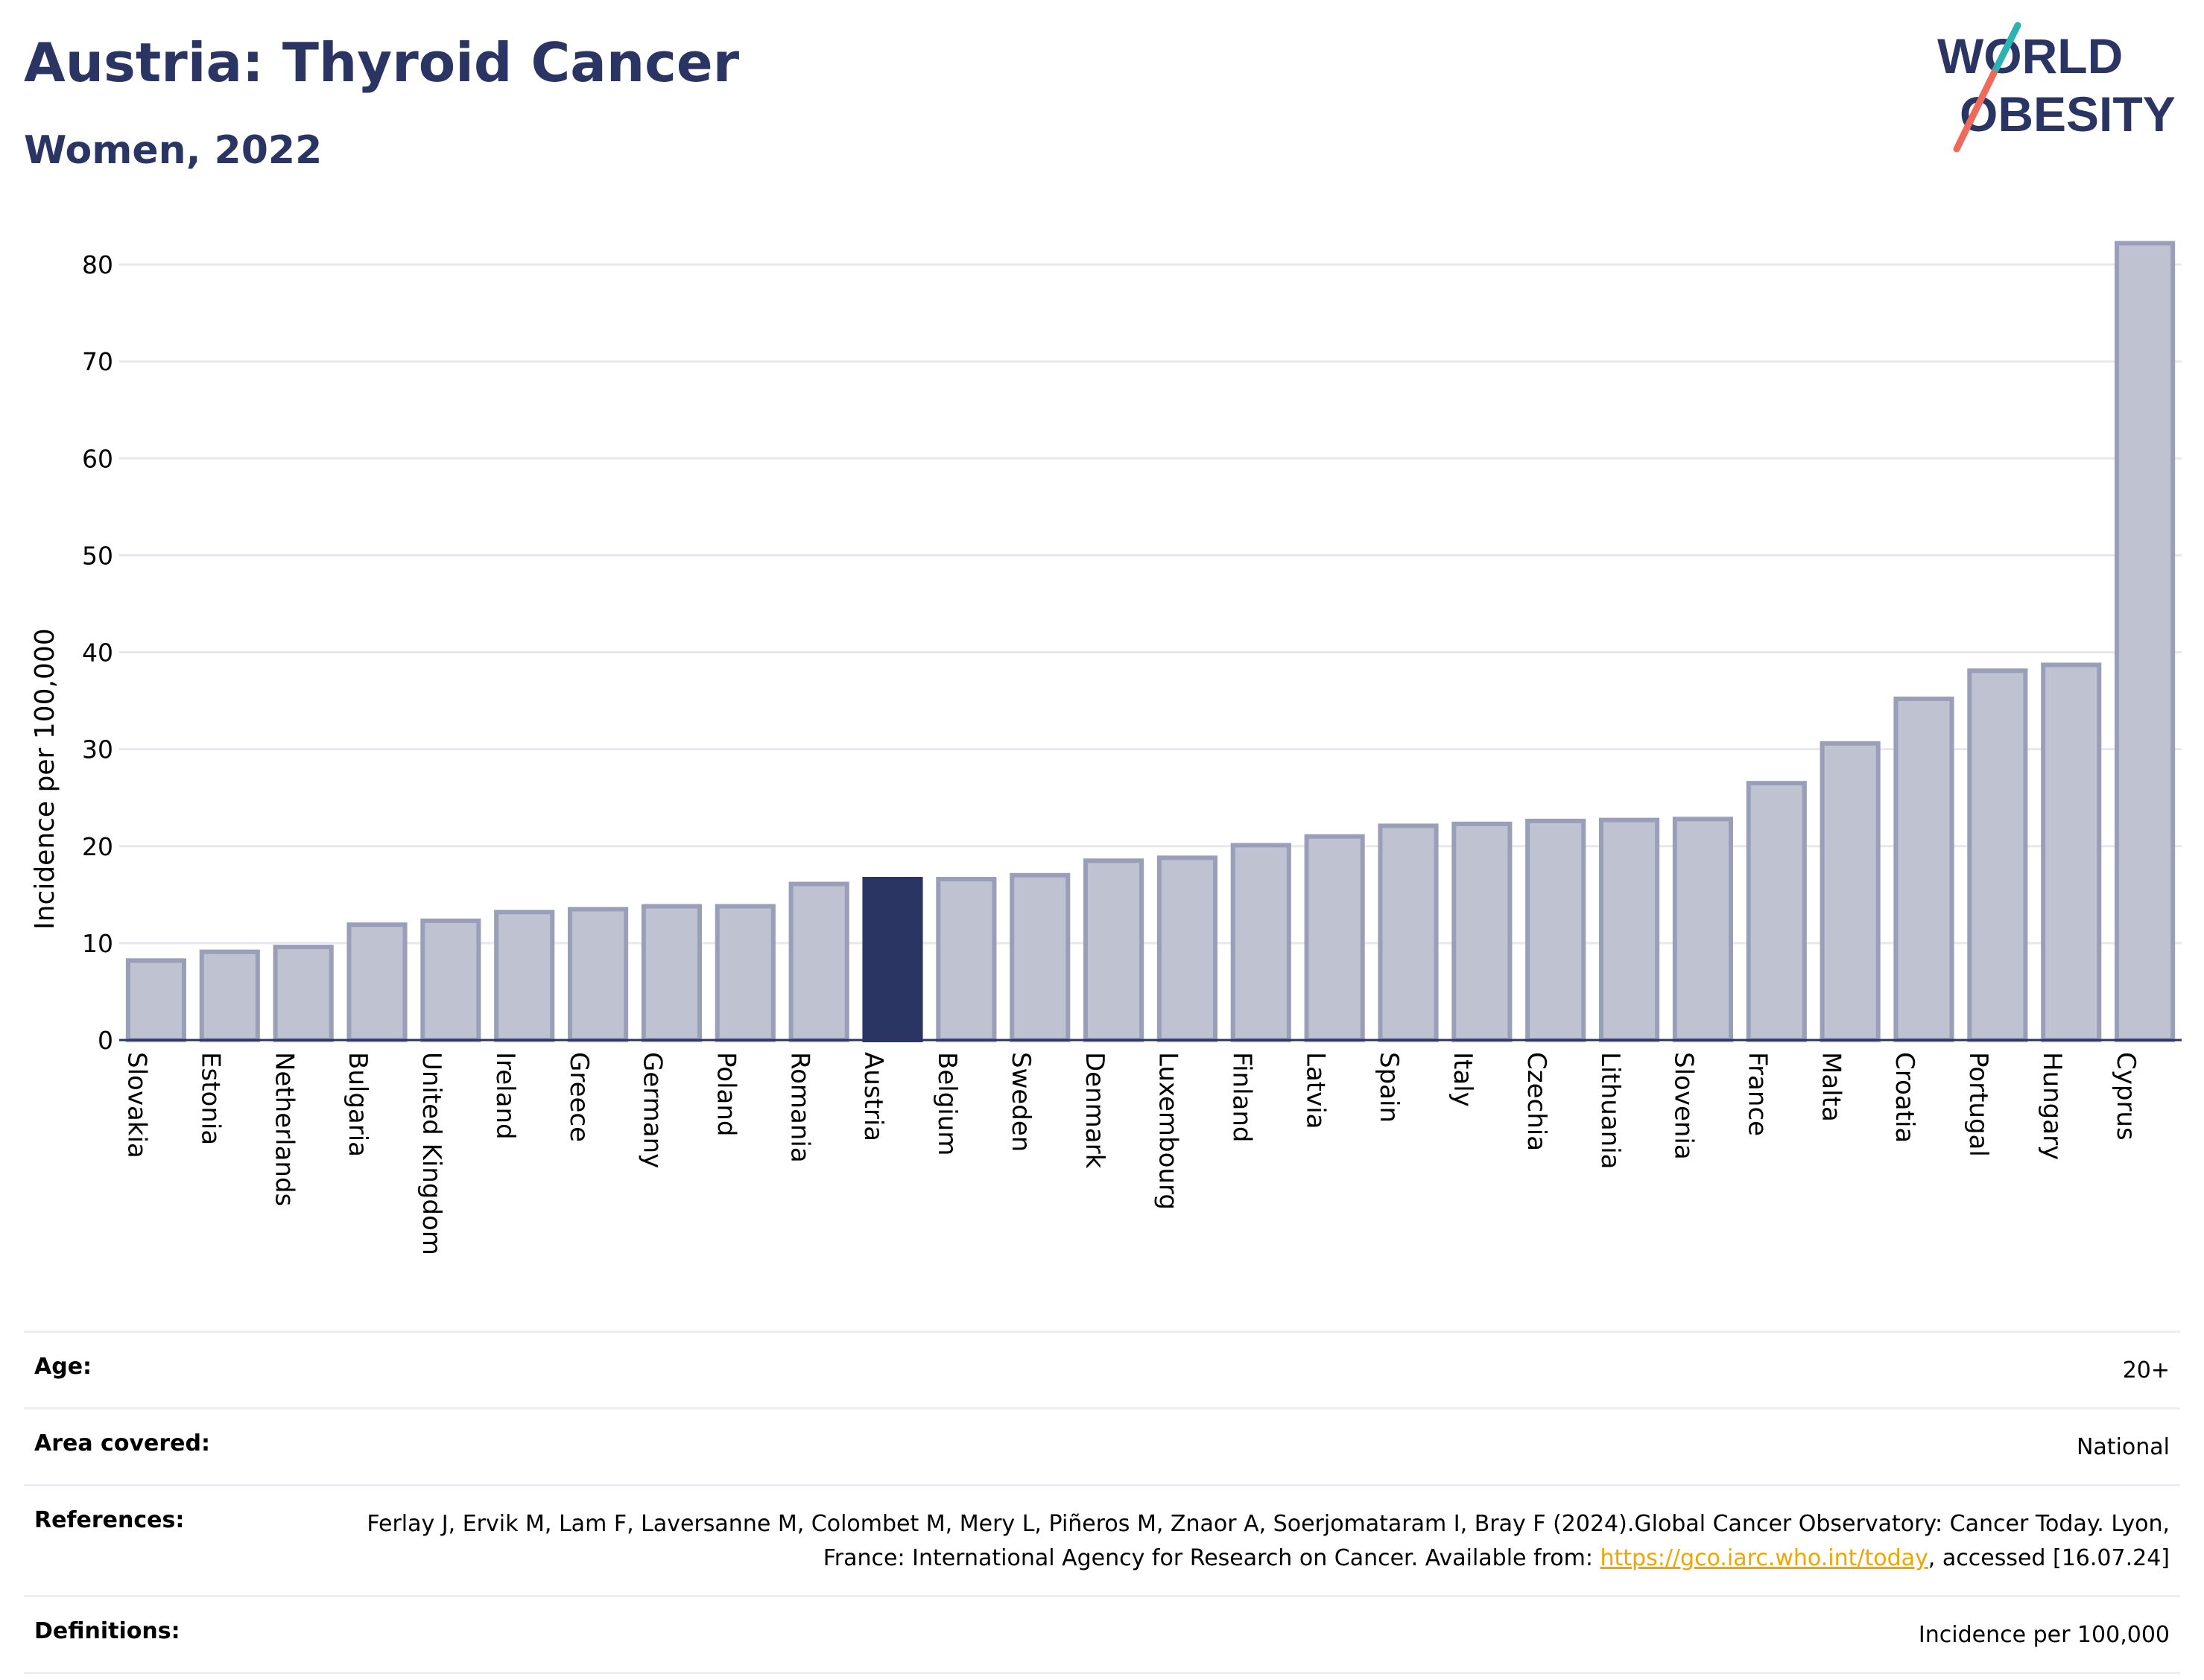  Describe the element at coordinates (229, 996) in the screenshot. I see `bar-estonia` at that location.